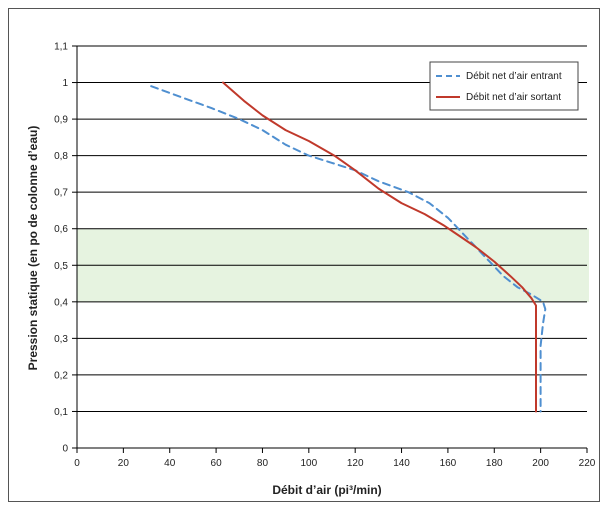  What do you see at coordinates (61, 120) in the screenshot?
I see `y-tick-label: 0,9` at bounding box center [61, 120].